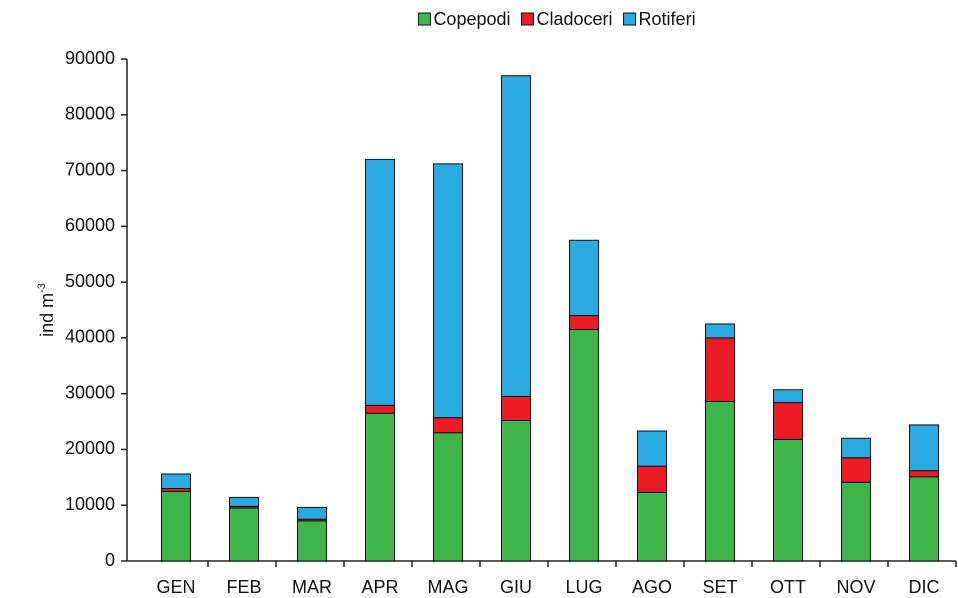 This screenshot has width=958, height=598. I want to click on x-tick-label: MAG, so click(447, 587).